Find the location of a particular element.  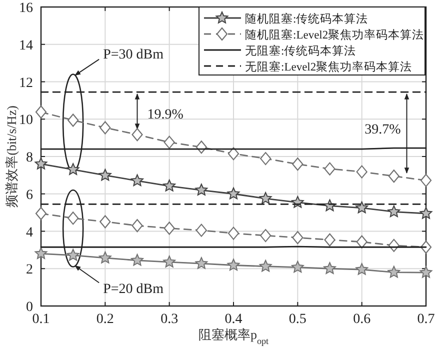

y-tick-label: 2 is located at coordinates (29, 270).